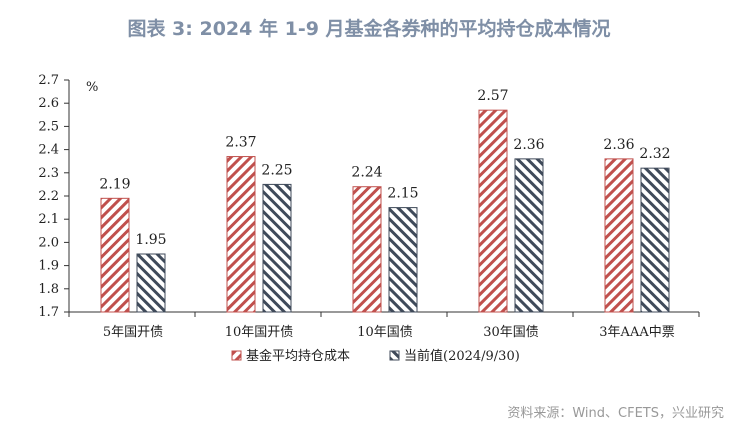 The image size is (738, 438). I want to click on y-tick-label: 1.8, so click(48, 289).